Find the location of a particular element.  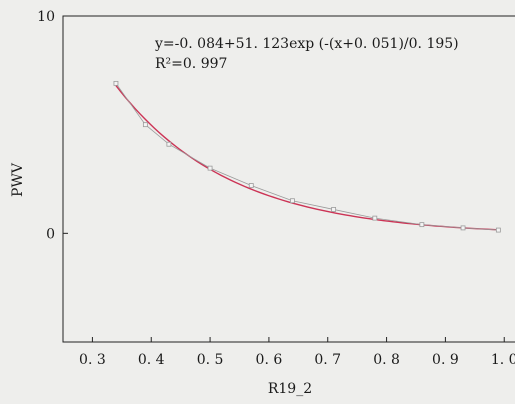

y-tick-label: 10 is located at coordinates (46, 17).